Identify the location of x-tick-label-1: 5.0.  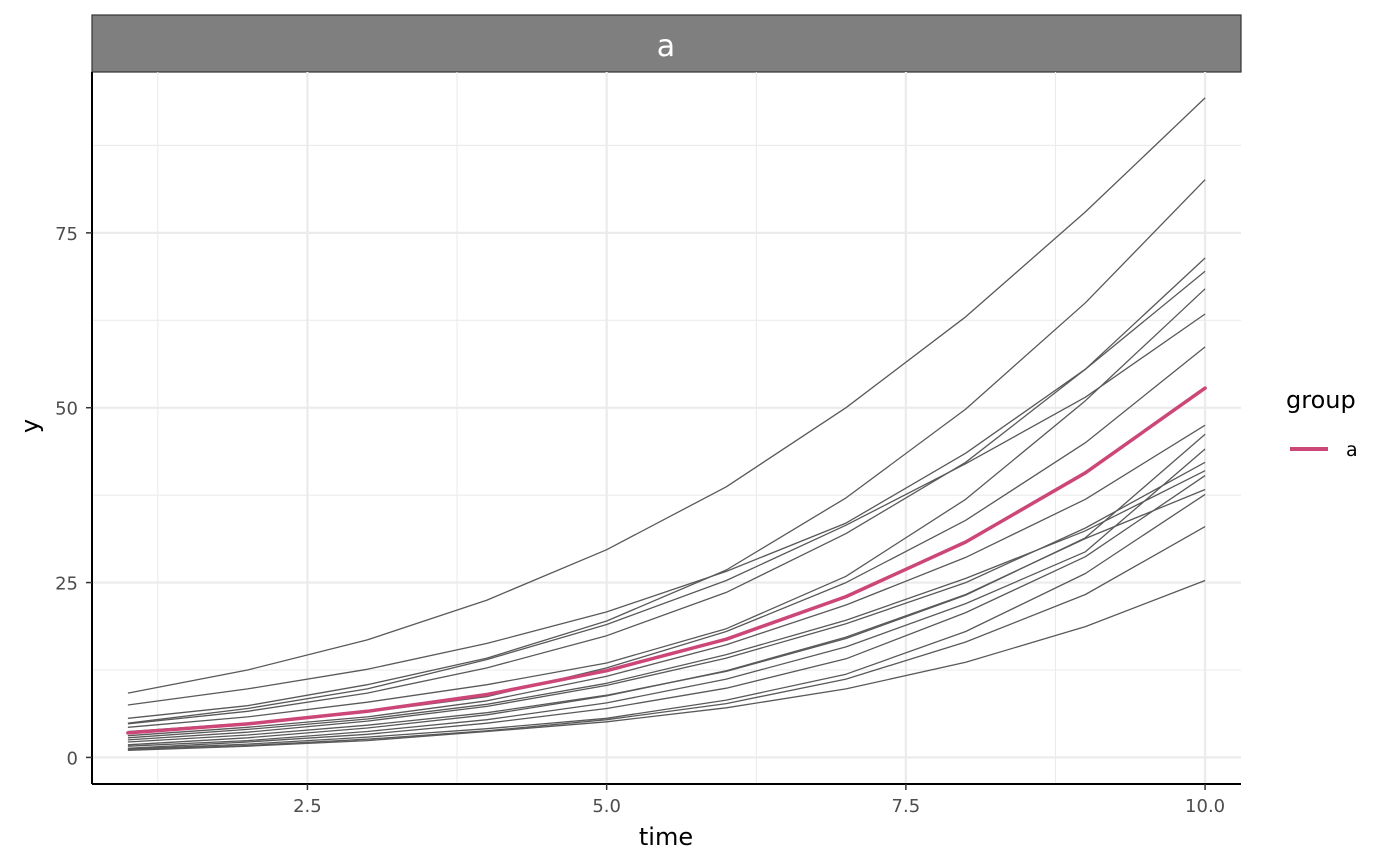
(606, 806).